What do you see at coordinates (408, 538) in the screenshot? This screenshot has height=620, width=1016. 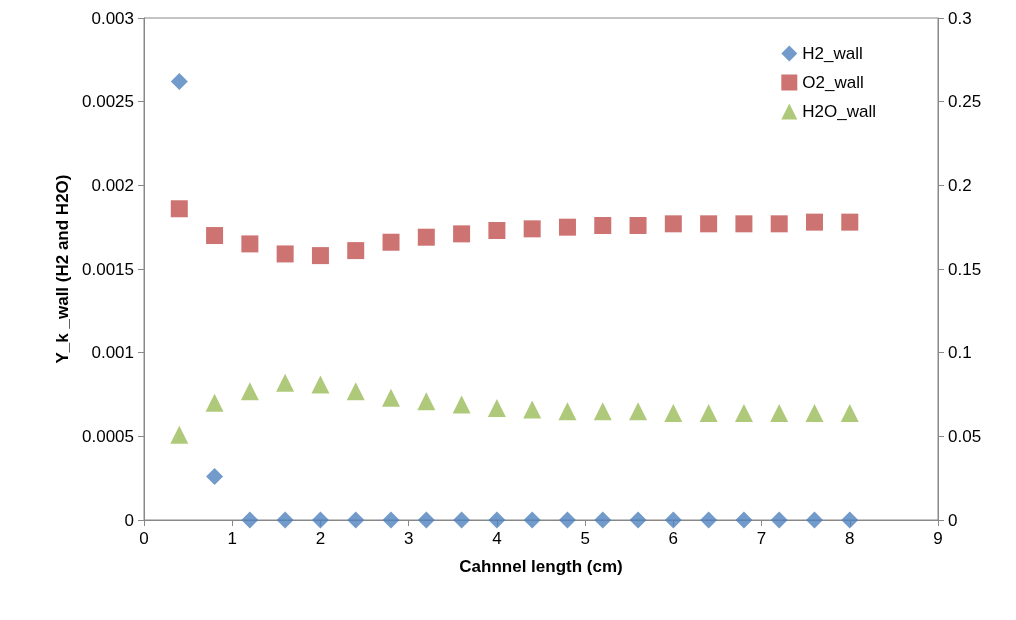 I see `x-tick-label: 3` at bounding box center [408, 538].